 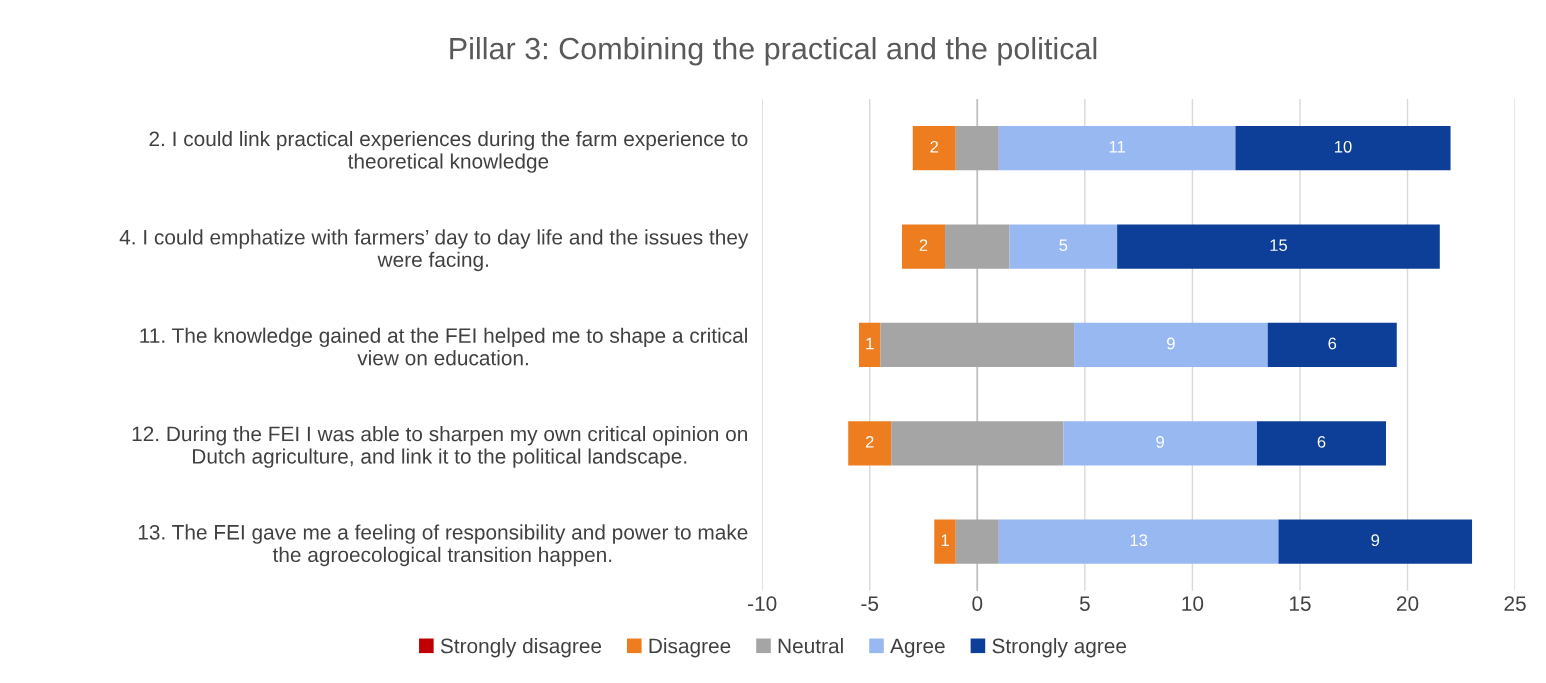 What do you see at coordinates (443, 545) in the screenshot?
I see `y-tick-label: 13. The FEI gave me a feeling of responsibility and power to make the agroecological transition happen.` at bounding box center [443, 545].